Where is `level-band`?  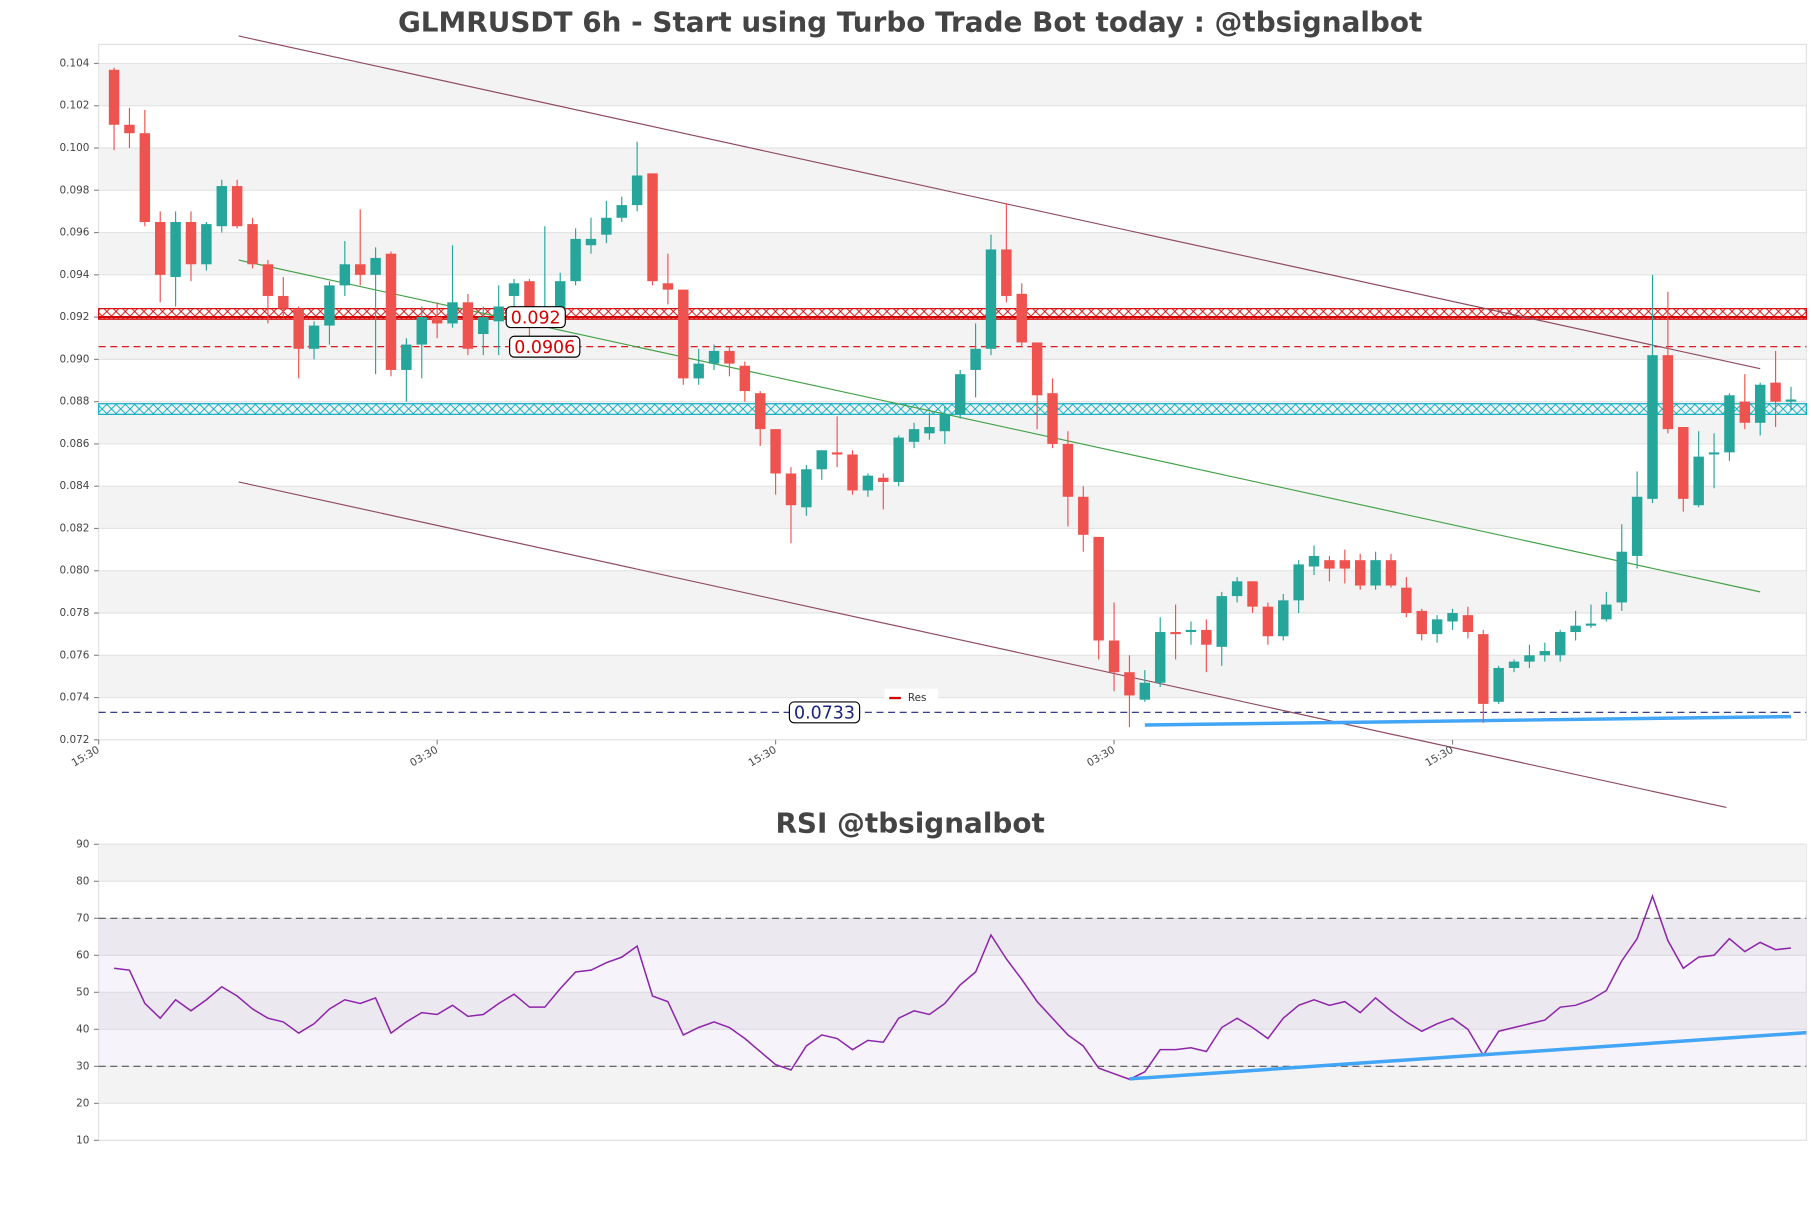 level-band is located at coordinates (952, 992).